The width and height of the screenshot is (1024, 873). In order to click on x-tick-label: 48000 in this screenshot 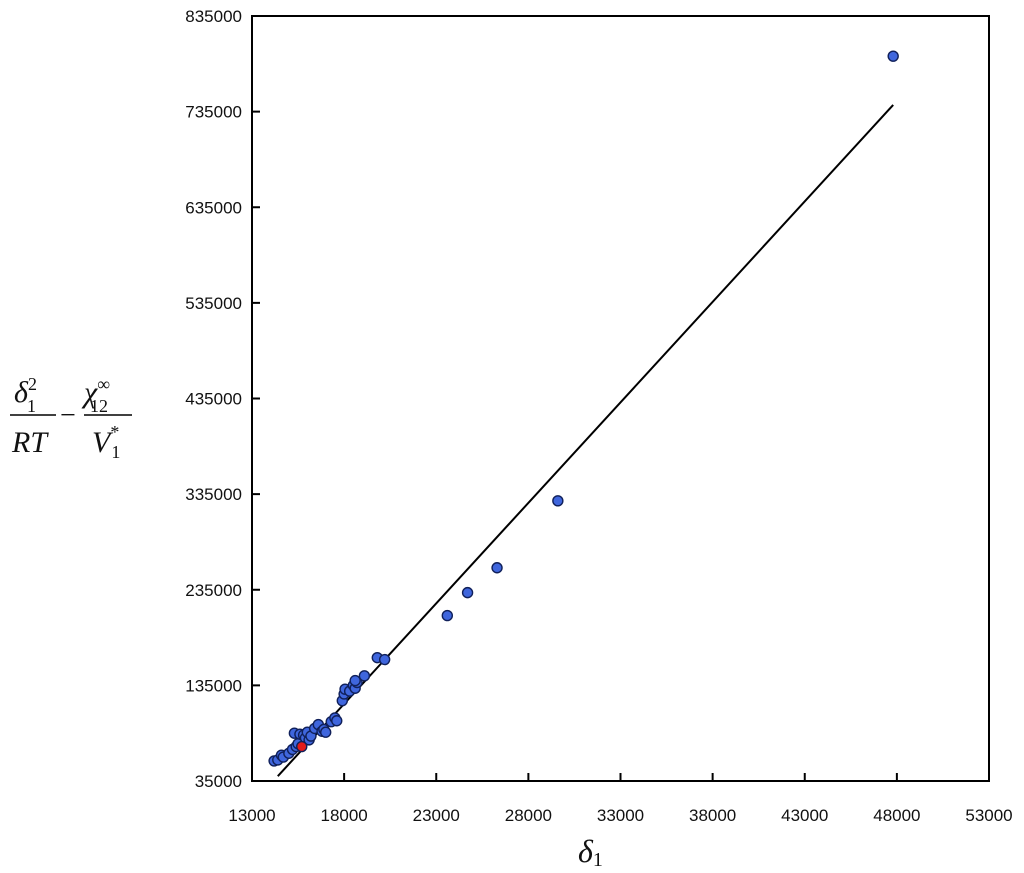, I will do `click(896, 815)`.